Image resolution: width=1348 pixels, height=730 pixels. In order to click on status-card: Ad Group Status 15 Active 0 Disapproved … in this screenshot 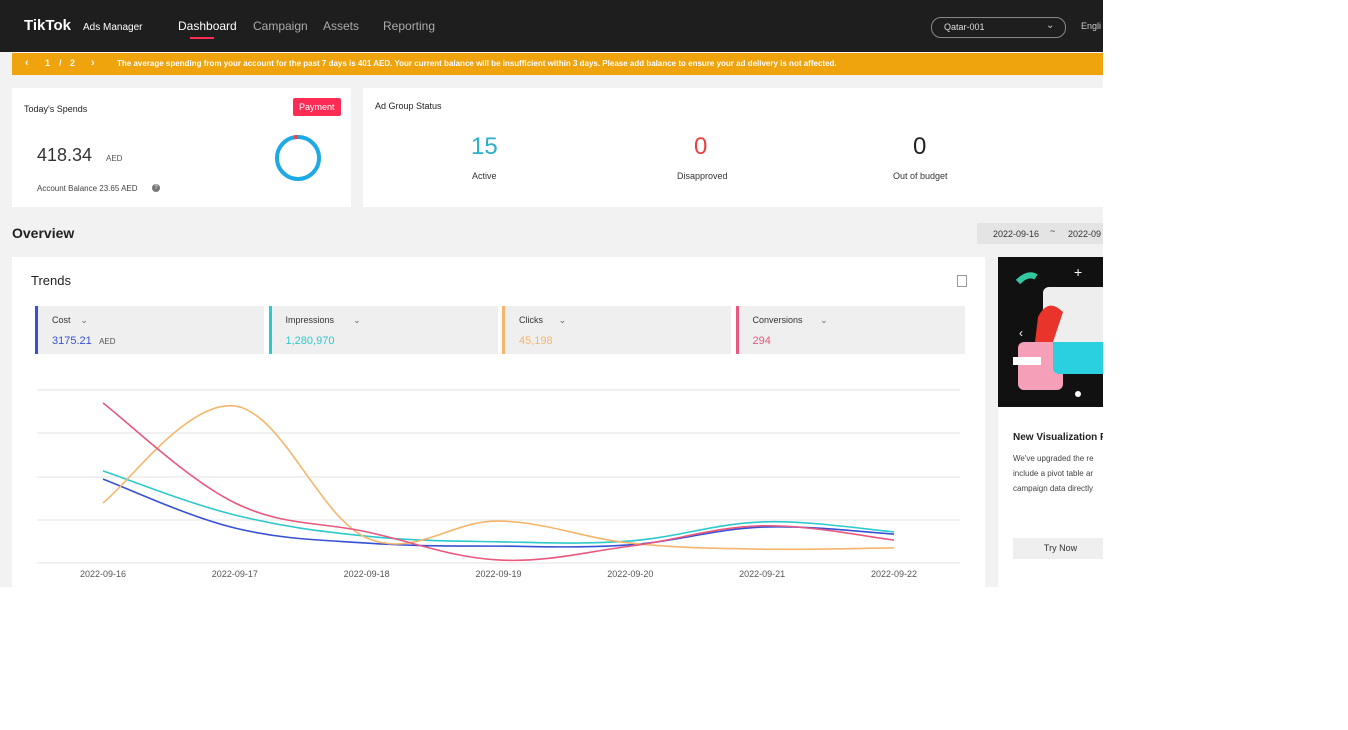, I will do `click(733, 147)`.